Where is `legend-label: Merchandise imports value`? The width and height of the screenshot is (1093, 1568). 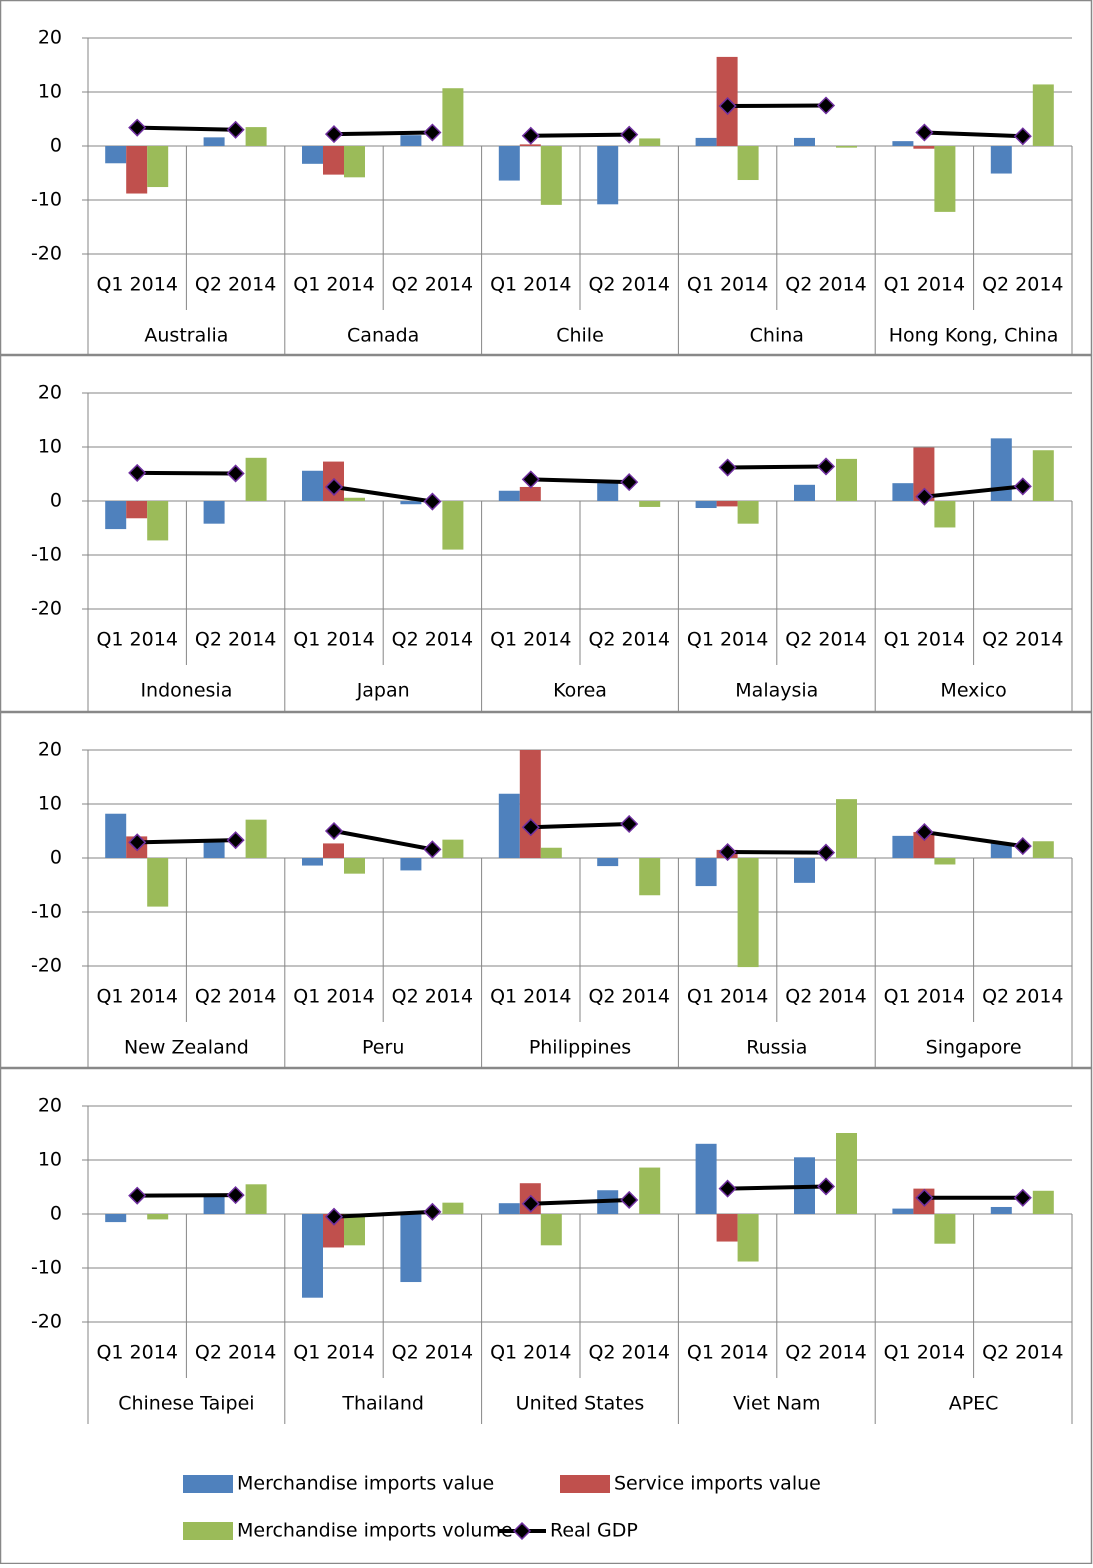
legend-label: Merchandise imports value is located at coordinates (365, 1484).